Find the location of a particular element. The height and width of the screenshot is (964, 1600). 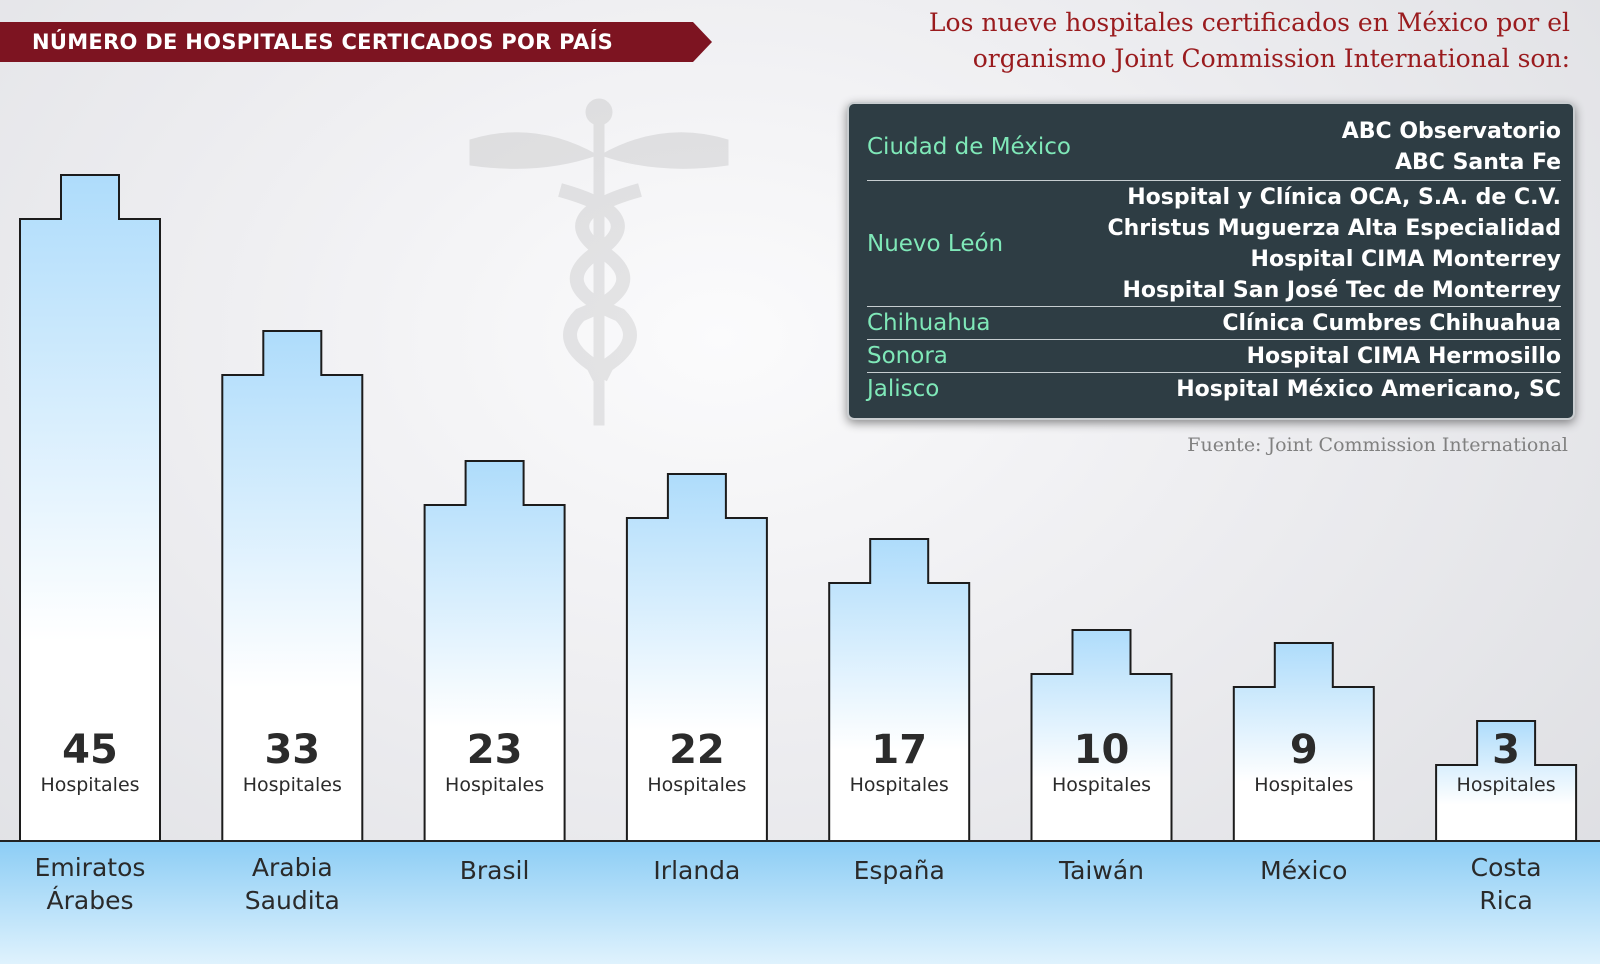

hospital-list: Hospital CIMA Hermosillo is located at coordinates (1404, 356).